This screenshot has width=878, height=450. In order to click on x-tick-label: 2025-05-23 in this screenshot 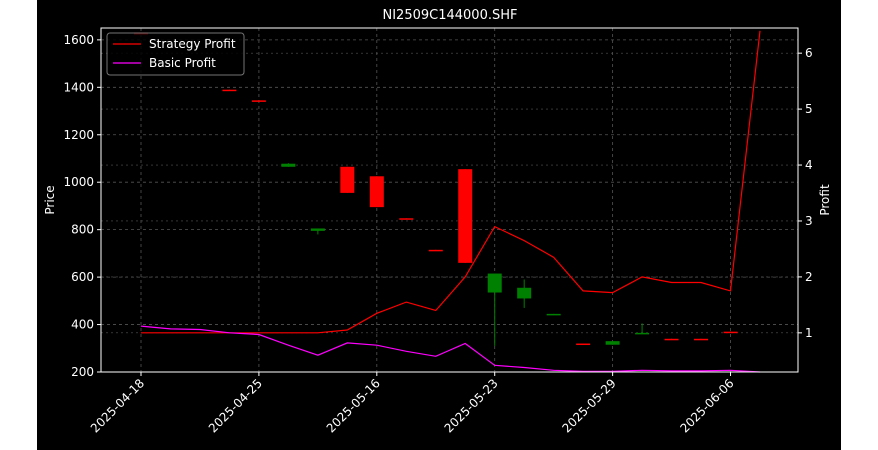, I will do `click(471, 405)`.